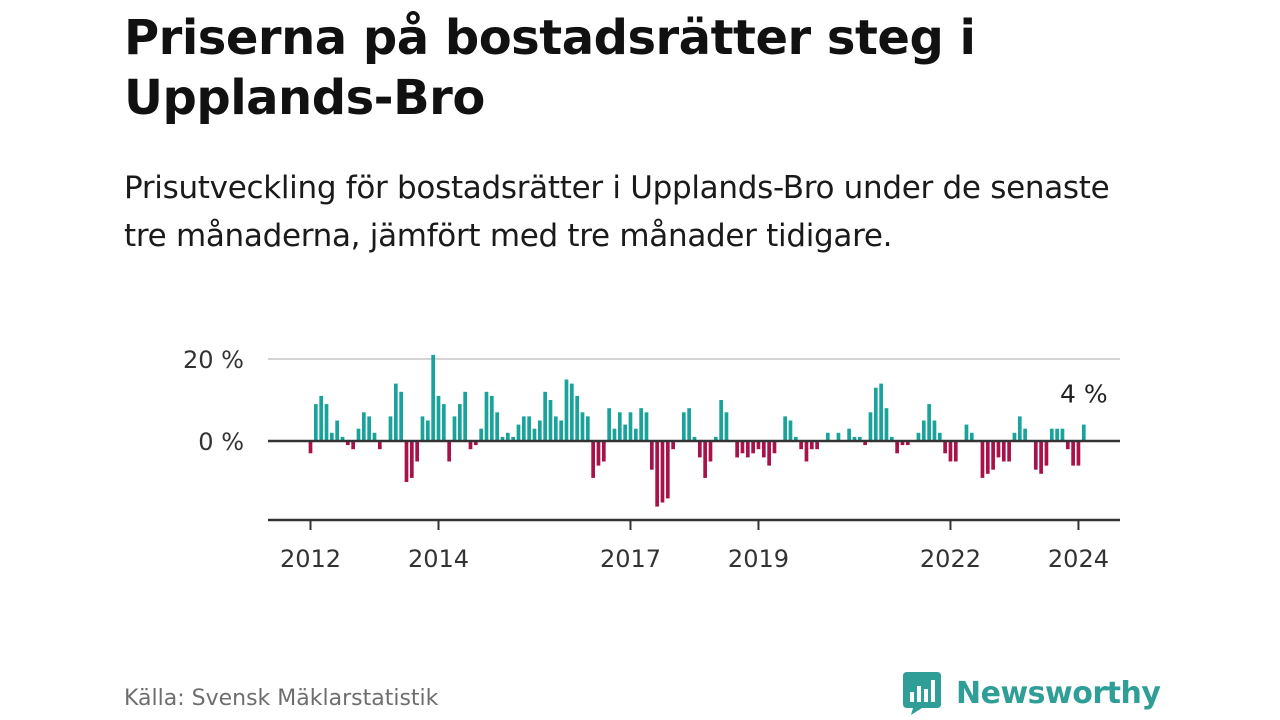  Describe the element at coordinates (1058, 693) in the screenshot. I see `brand-name: Newsworthy` at that location.